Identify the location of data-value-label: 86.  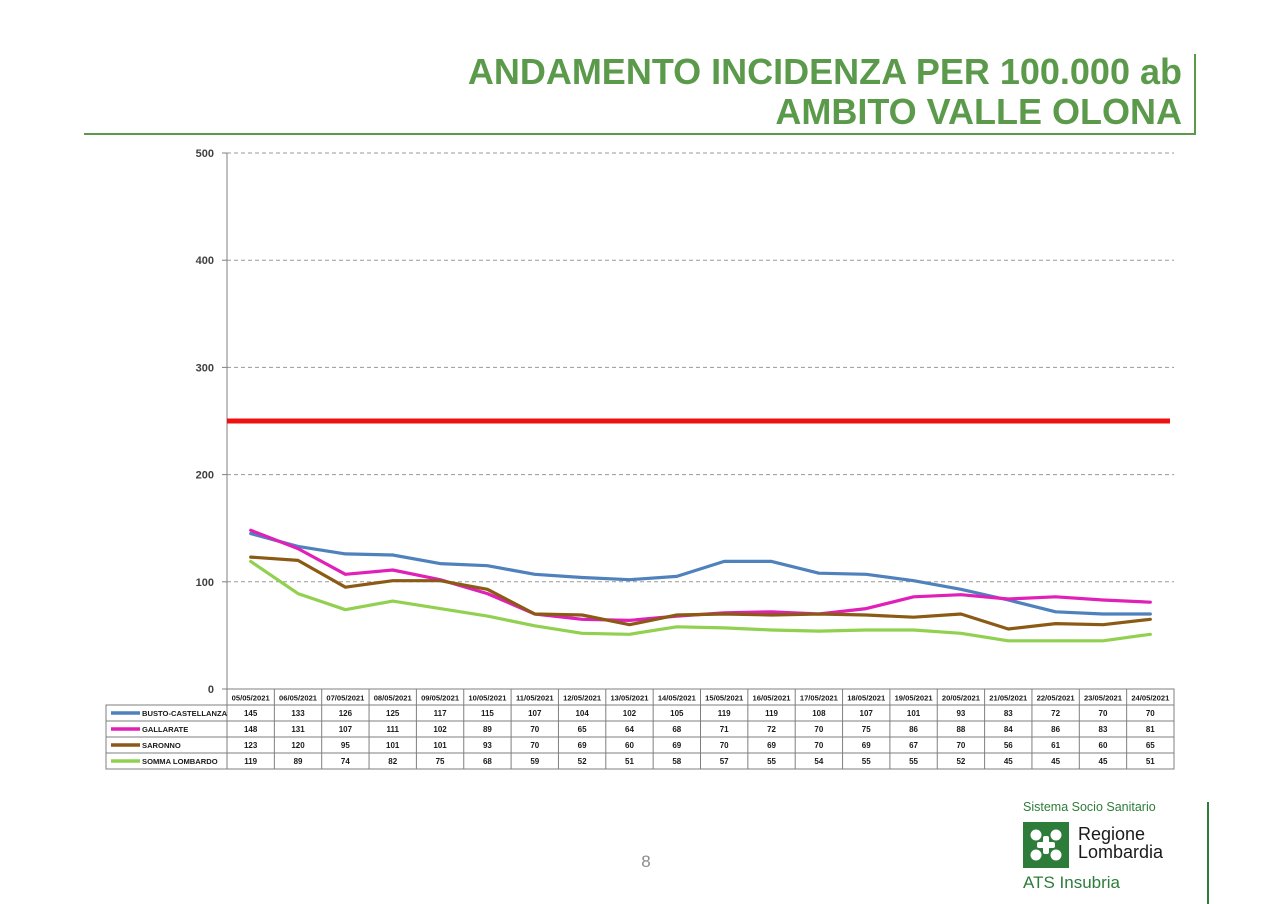
(1055, 729).